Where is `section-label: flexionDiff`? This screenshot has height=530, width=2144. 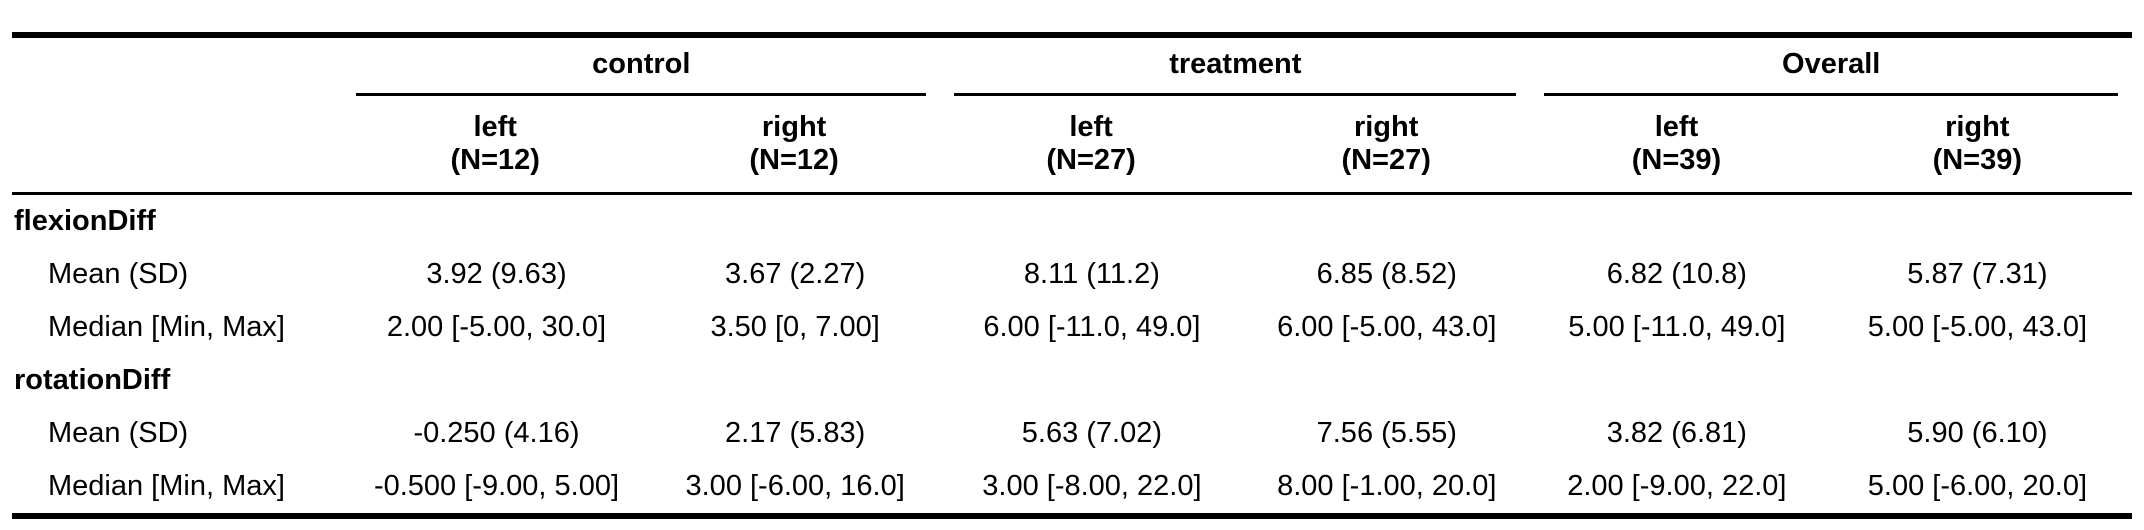 section-label: flexionDiff is located at coordinates (85, 221).